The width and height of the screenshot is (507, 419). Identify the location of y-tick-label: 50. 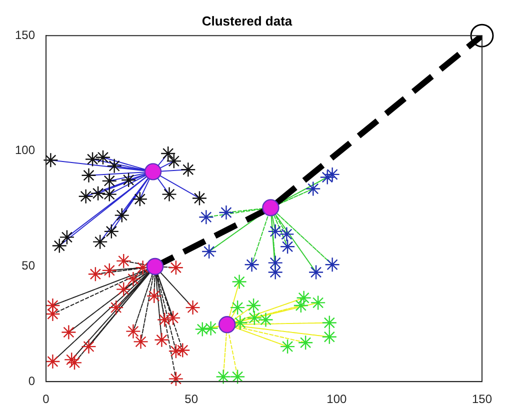
(29, 265).